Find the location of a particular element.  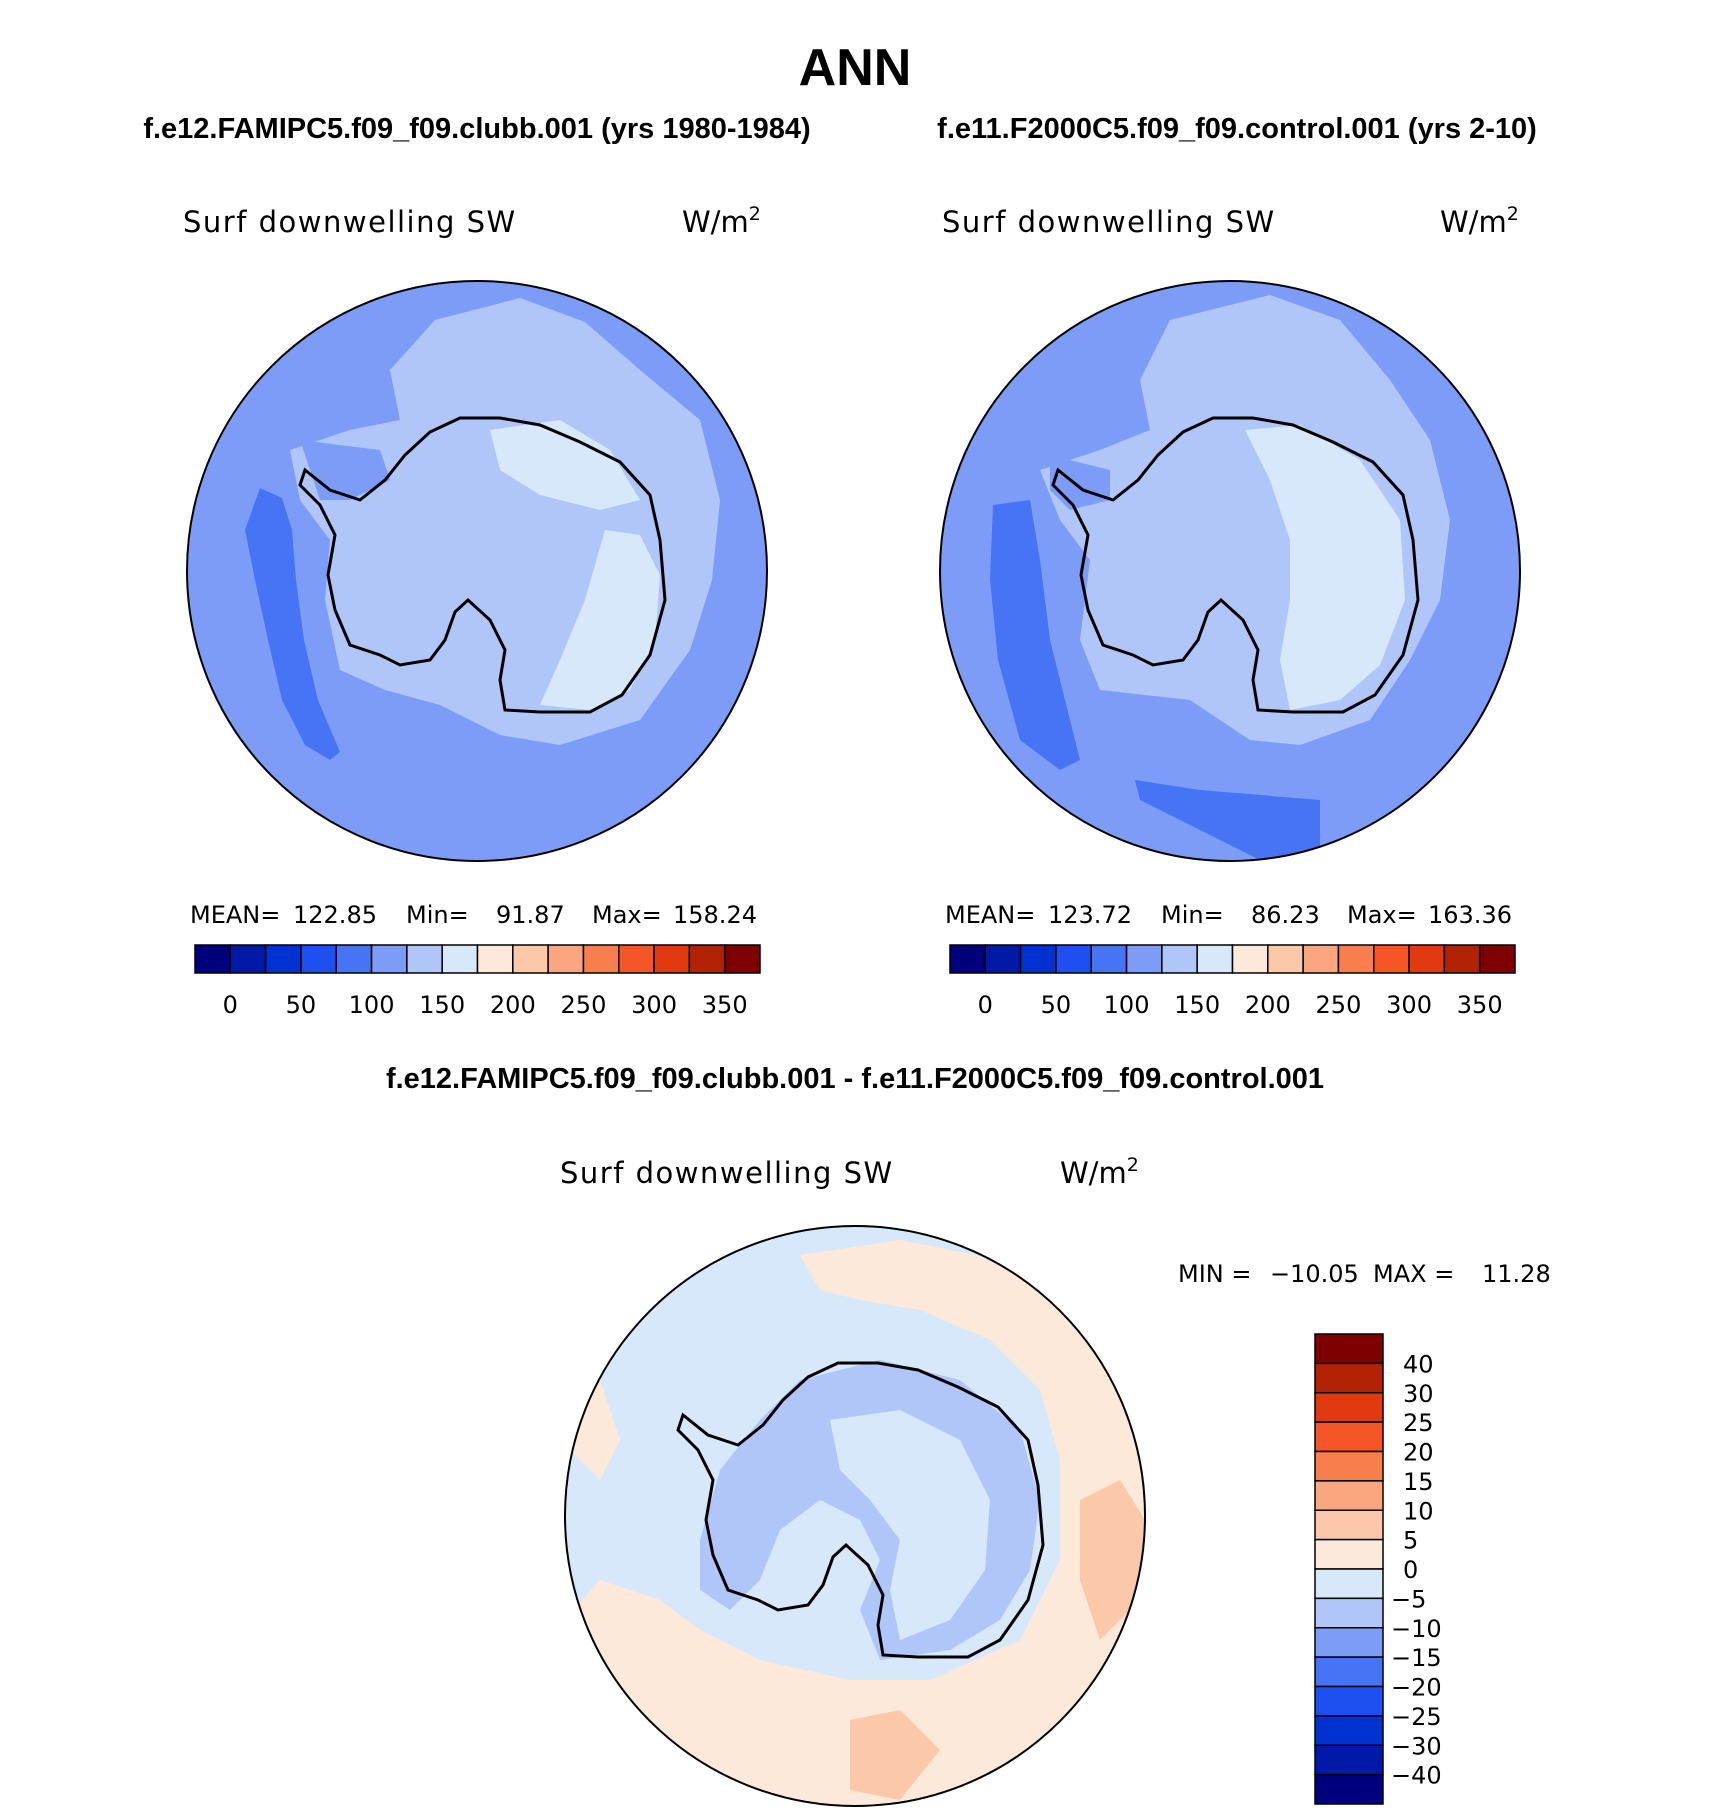

colorbar-diff-tick-label: 40 is located at coordinates (1418, 1364).